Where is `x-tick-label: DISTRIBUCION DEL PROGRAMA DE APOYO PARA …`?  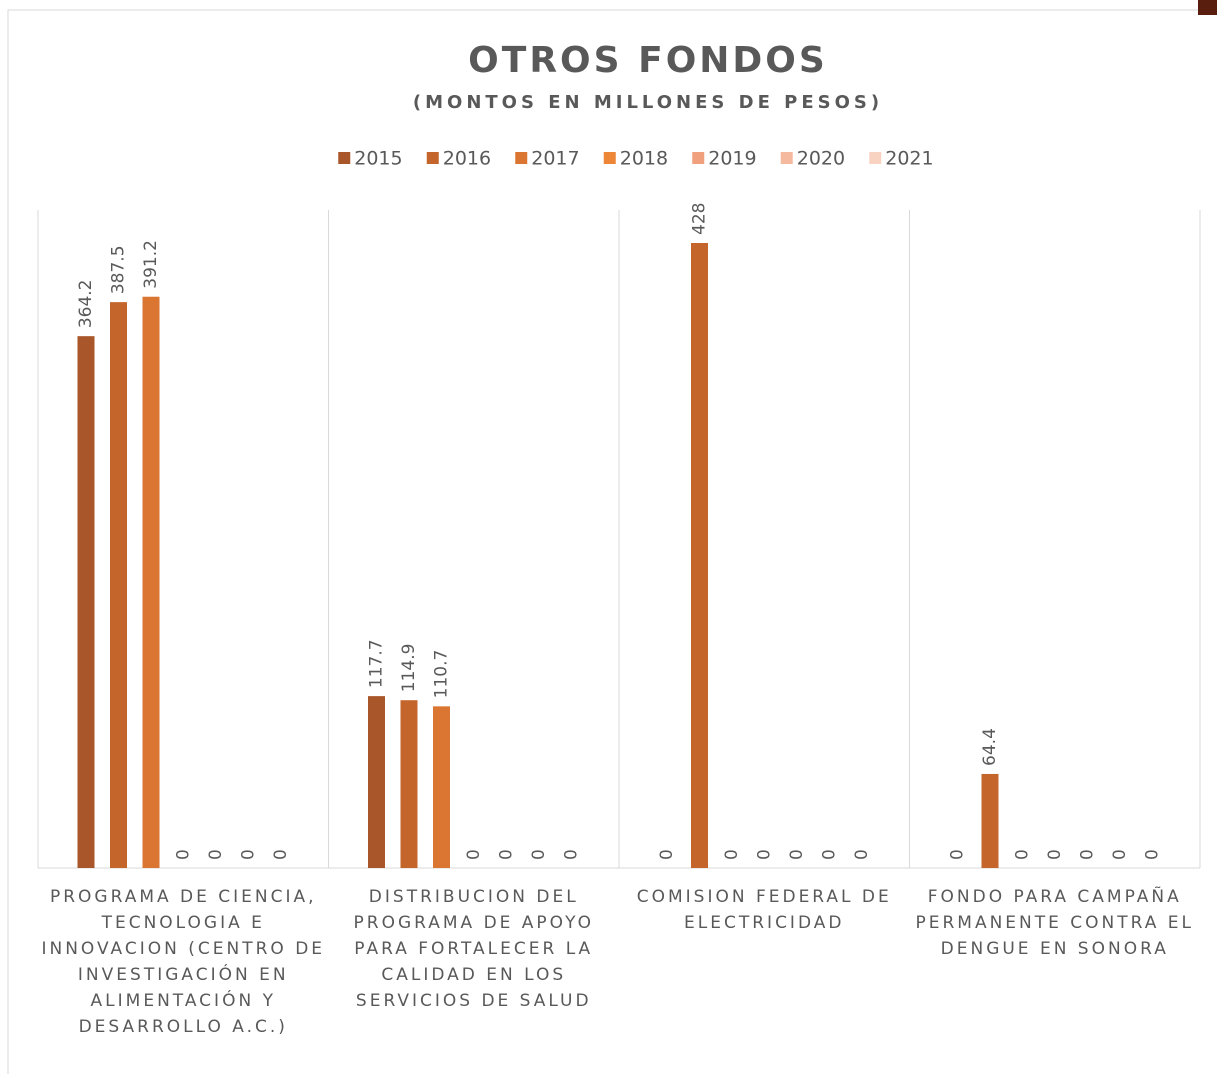 x-tick-label: DISTRIBUCION DEL PROGRAMA DE APOYO PARA … is located at coordinates (473, 949).